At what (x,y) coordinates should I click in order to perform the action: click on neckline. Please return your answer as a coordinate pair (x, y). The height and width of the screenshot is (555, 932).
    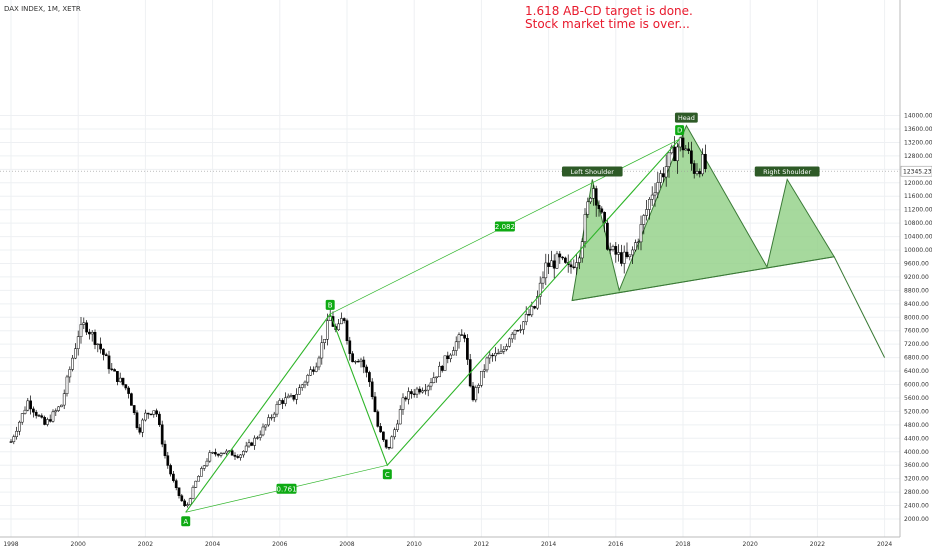
    Looking at the image, I should click on (703, 278).